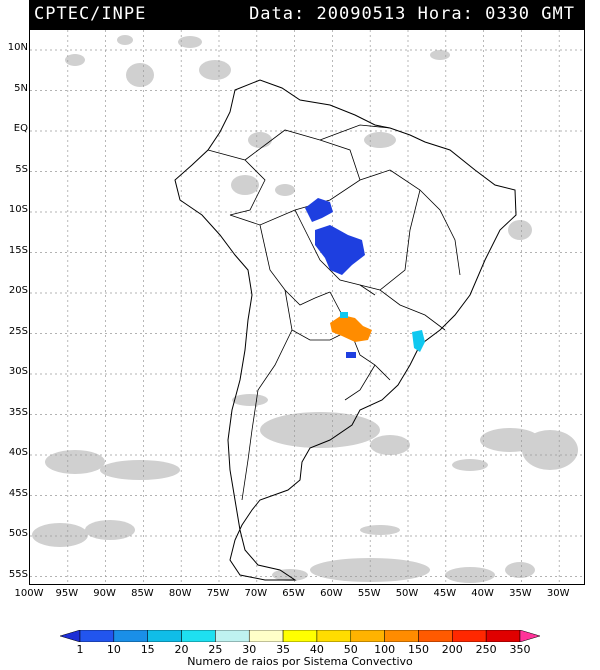 This screenshot has width=600, height=670. What do you see at coordinates (21, 169) in the screenshot?
I see `latitude-label: 5S` at bounding box center [21, 169].